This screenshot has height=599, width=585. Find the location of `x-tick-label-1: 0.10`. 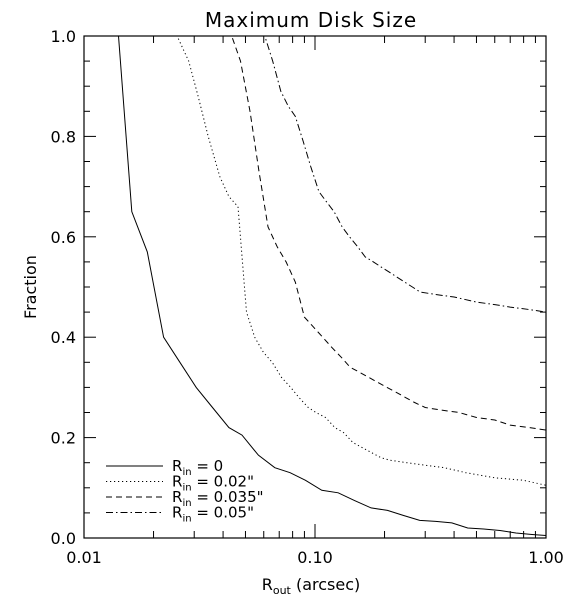

x-tick-label-1: 0.10 is located at coordinates (315, 557).